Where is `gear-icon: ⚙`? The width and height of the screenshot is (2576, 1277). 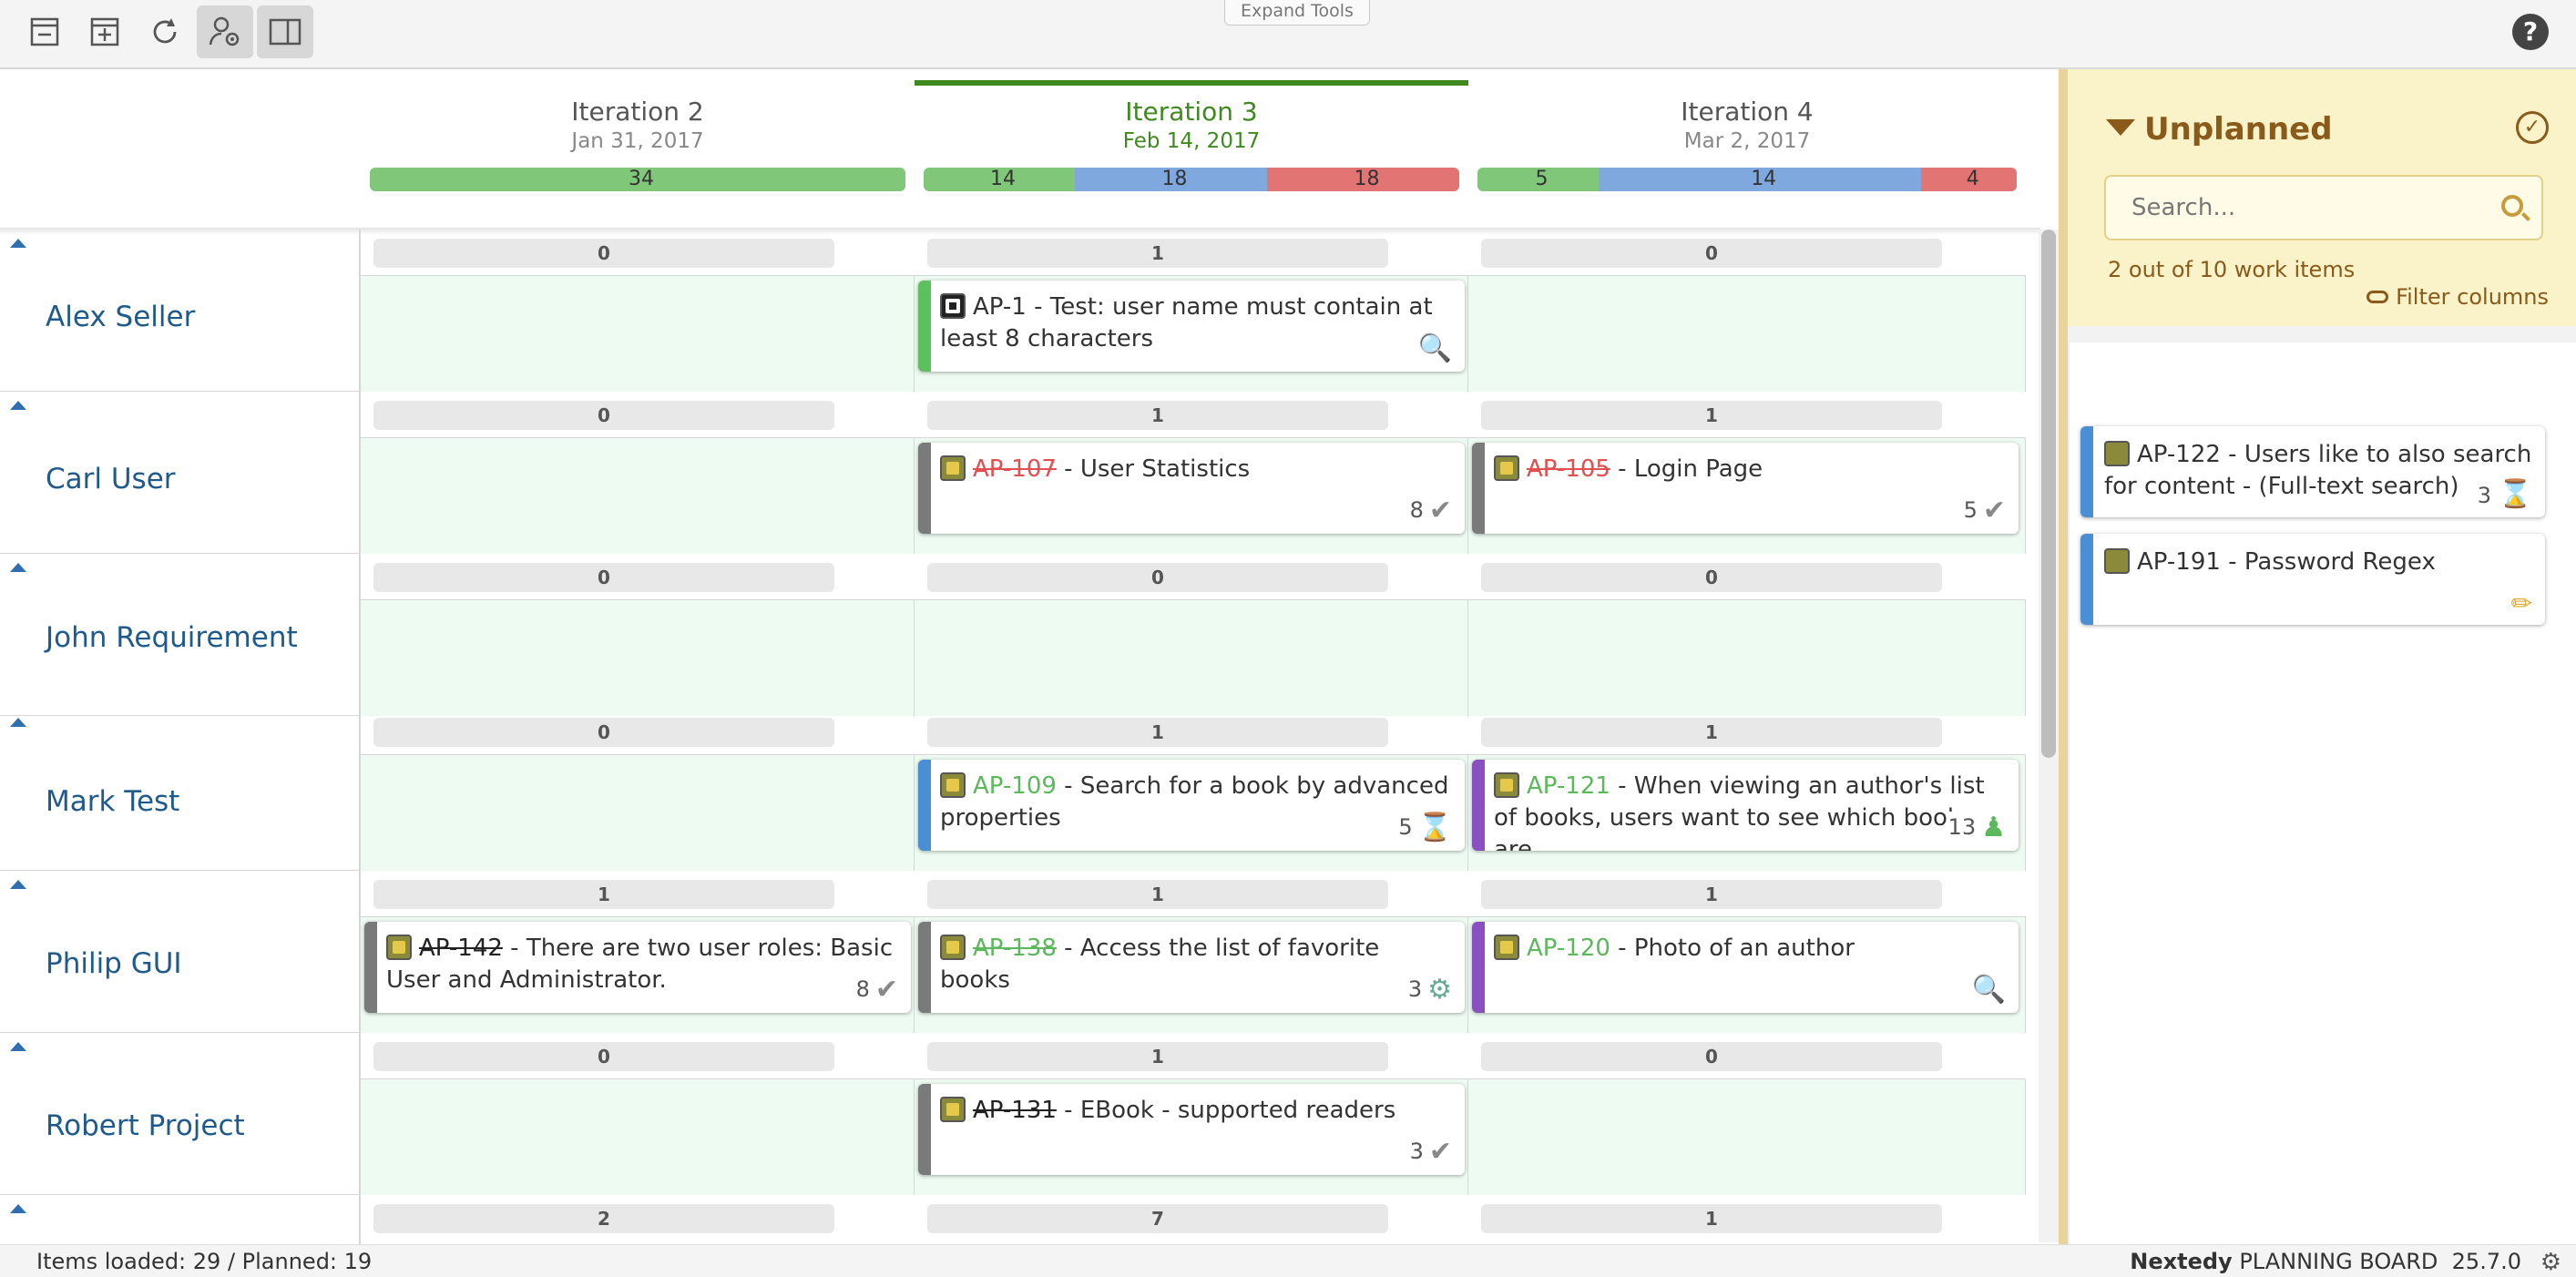 gear-icon: ⚙ is located at coordinates (2550, 1263).